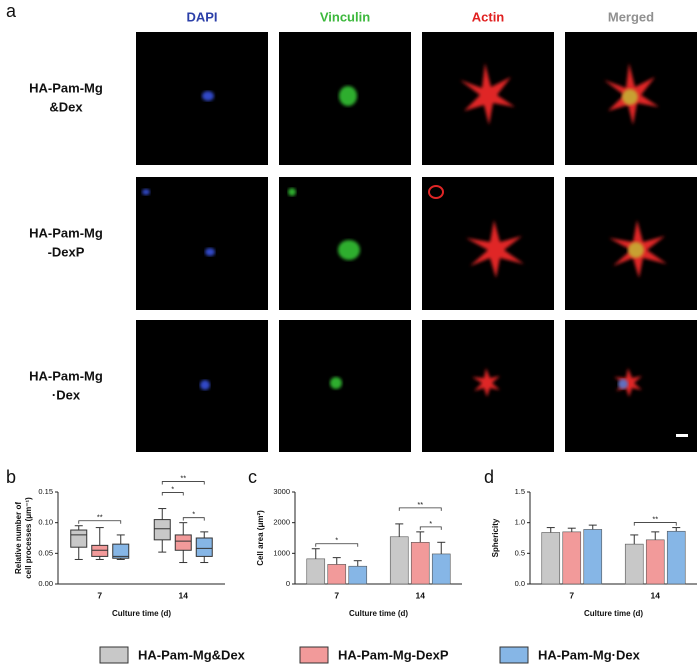 The height and width of the screenshot is (672, 700). What do you see at coordinates (281, 522) in the screenshot?
I see `y-tick-label: 2000` at bounding box center [281, 522].